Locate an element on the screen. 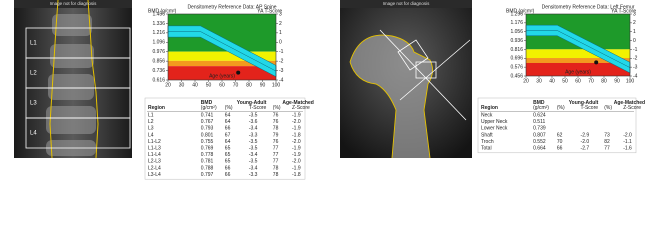 Image resolution: width=646 pixels, height=240 pixels. table-cell: 0.739 is located at coordinates (539, 129).